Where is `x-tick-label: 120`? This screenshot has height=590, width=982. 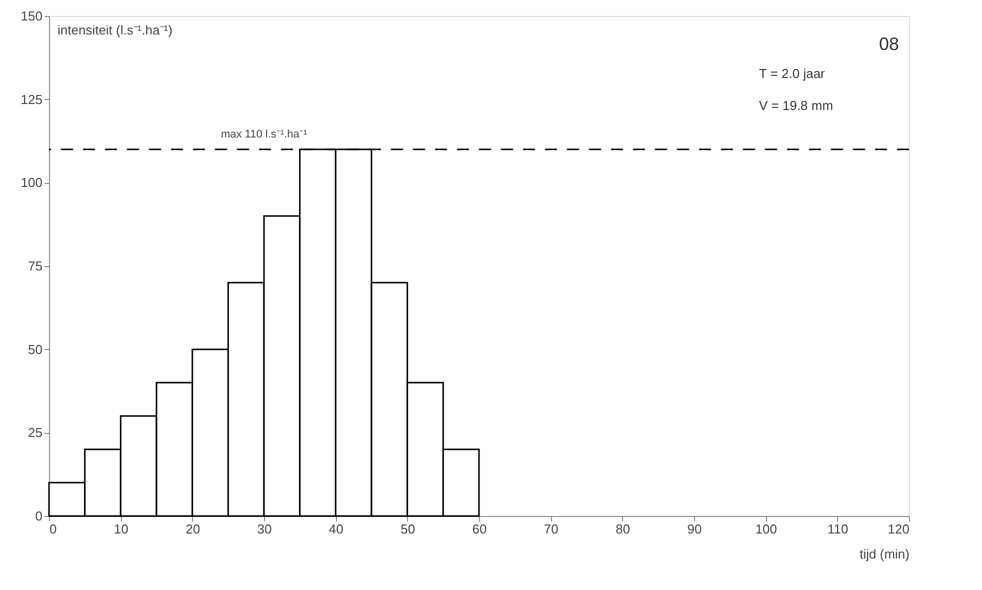 x-tick-label: 120 is located at coordinates (899, 529).